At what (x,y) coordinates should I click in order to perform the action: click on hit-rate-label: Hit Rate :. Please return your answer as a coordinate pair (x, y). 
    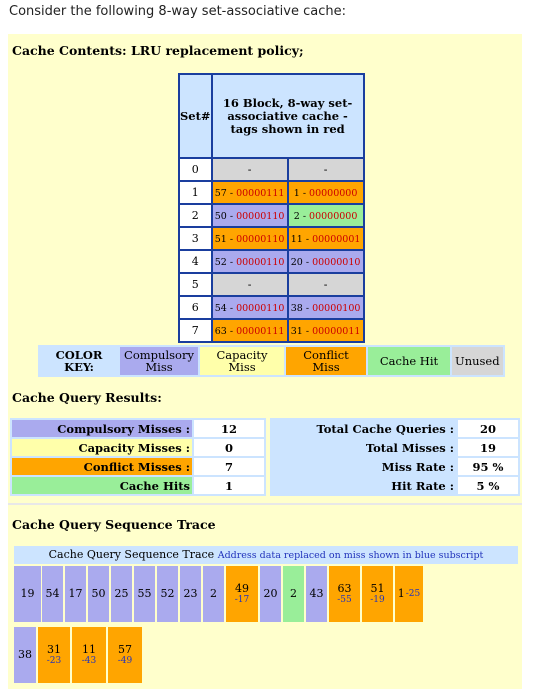
    Looking at the image, I should click on (364, 485).